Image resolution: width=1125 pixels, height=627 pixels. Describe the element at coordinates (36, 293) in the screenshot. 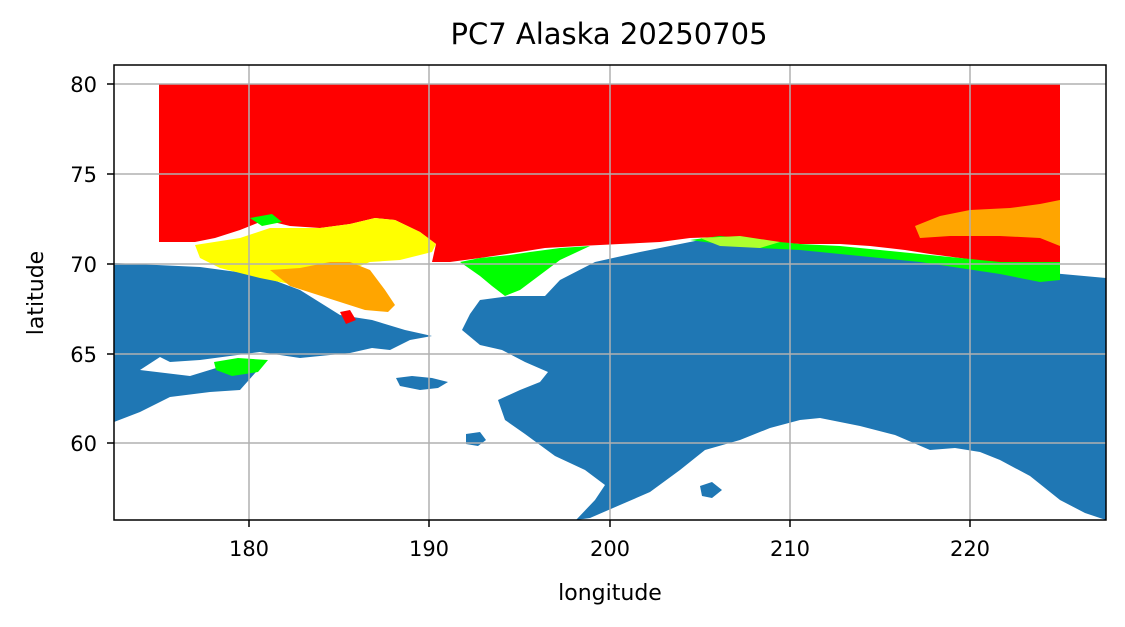

I see `y-axis-label: latitude` at that location.